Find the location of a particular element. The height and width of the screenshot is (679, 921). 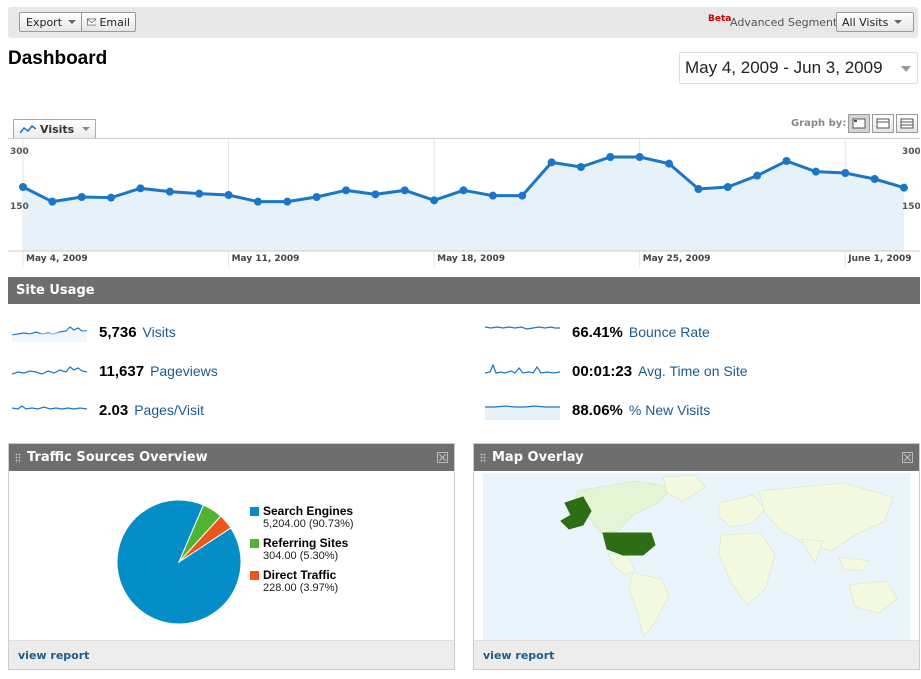

metric-tab-label: Visits is located at coordinates (57, 129).